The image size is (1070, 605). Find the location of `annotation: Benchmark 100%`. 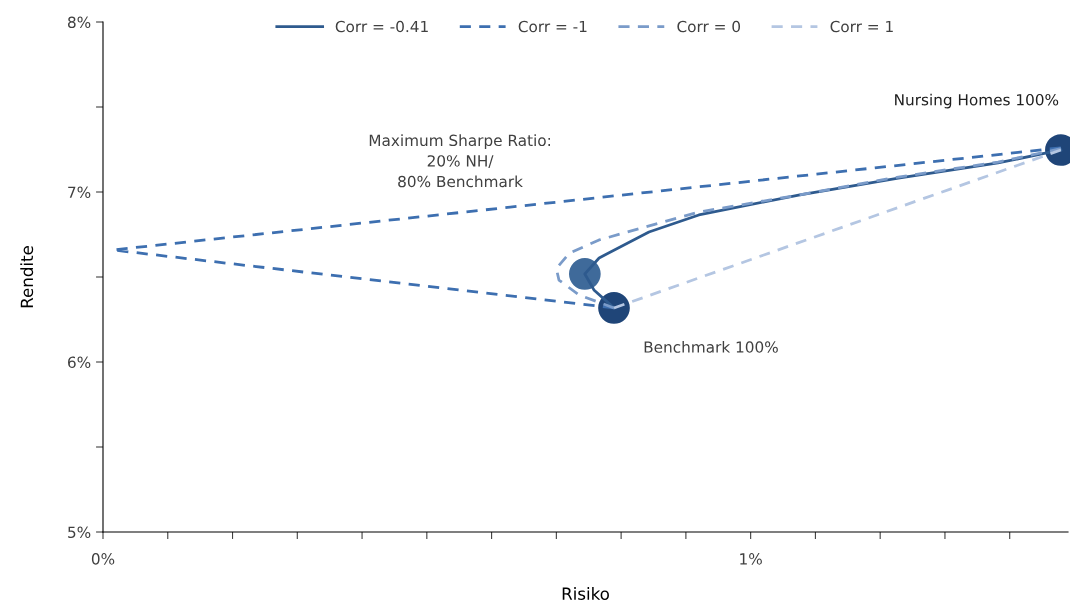

annotation: Benchmark 100% is located at coordinates (711, 347).